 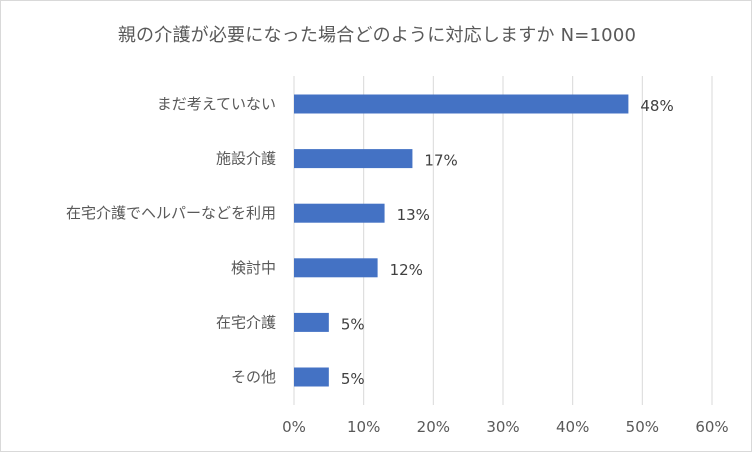 I want to click on x-tick-label: 50%, so click(x=642, y=427).